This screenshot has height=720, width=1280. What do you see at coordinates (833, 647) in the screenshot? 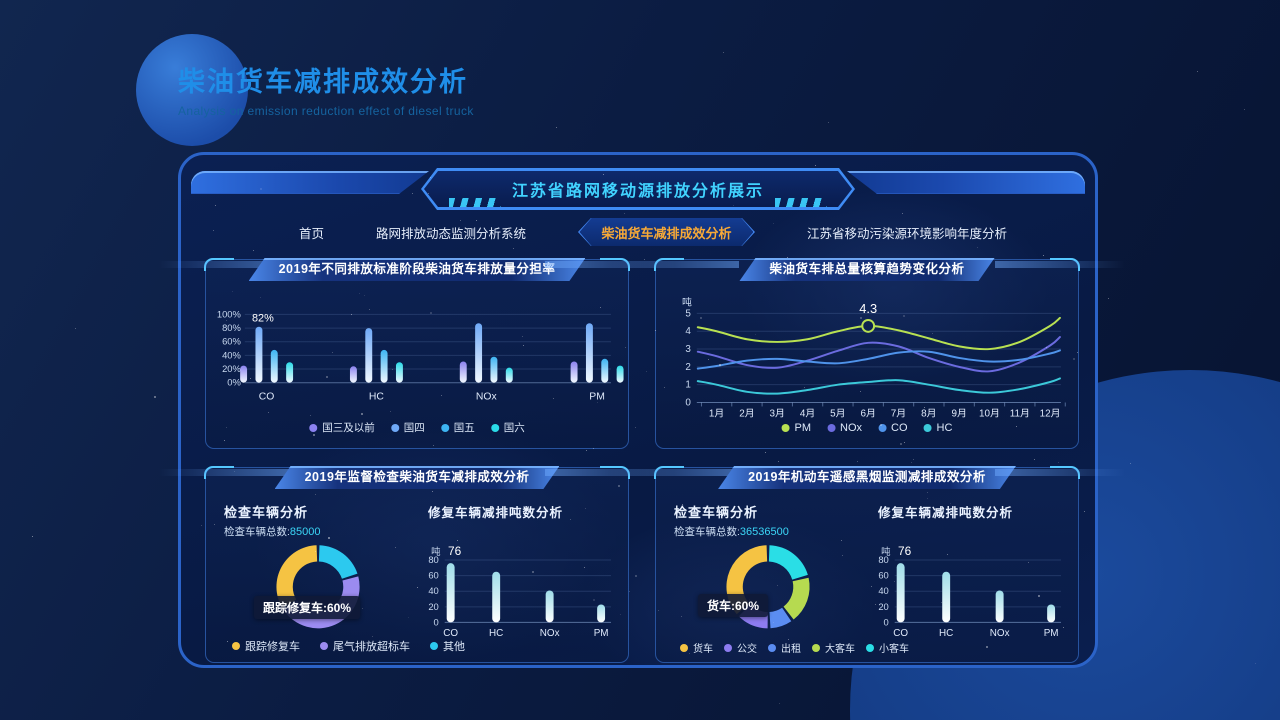
I see `legend-item-大客车: 大客车` at bounding box center [833, 647].